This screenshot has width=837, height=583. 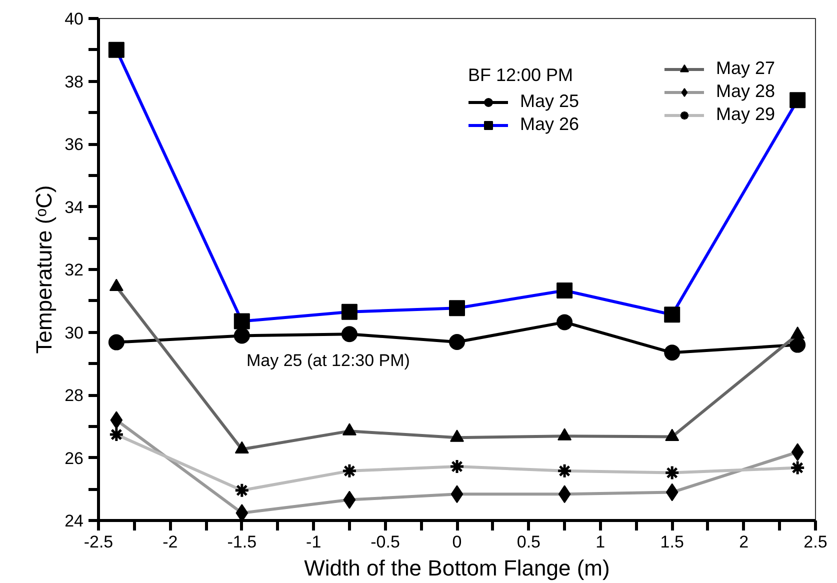 What do you see at coordinates (521, 75) in the screenshot?
I see `legend-title: BF 12:00 PM` at bounding box center [521, 75].